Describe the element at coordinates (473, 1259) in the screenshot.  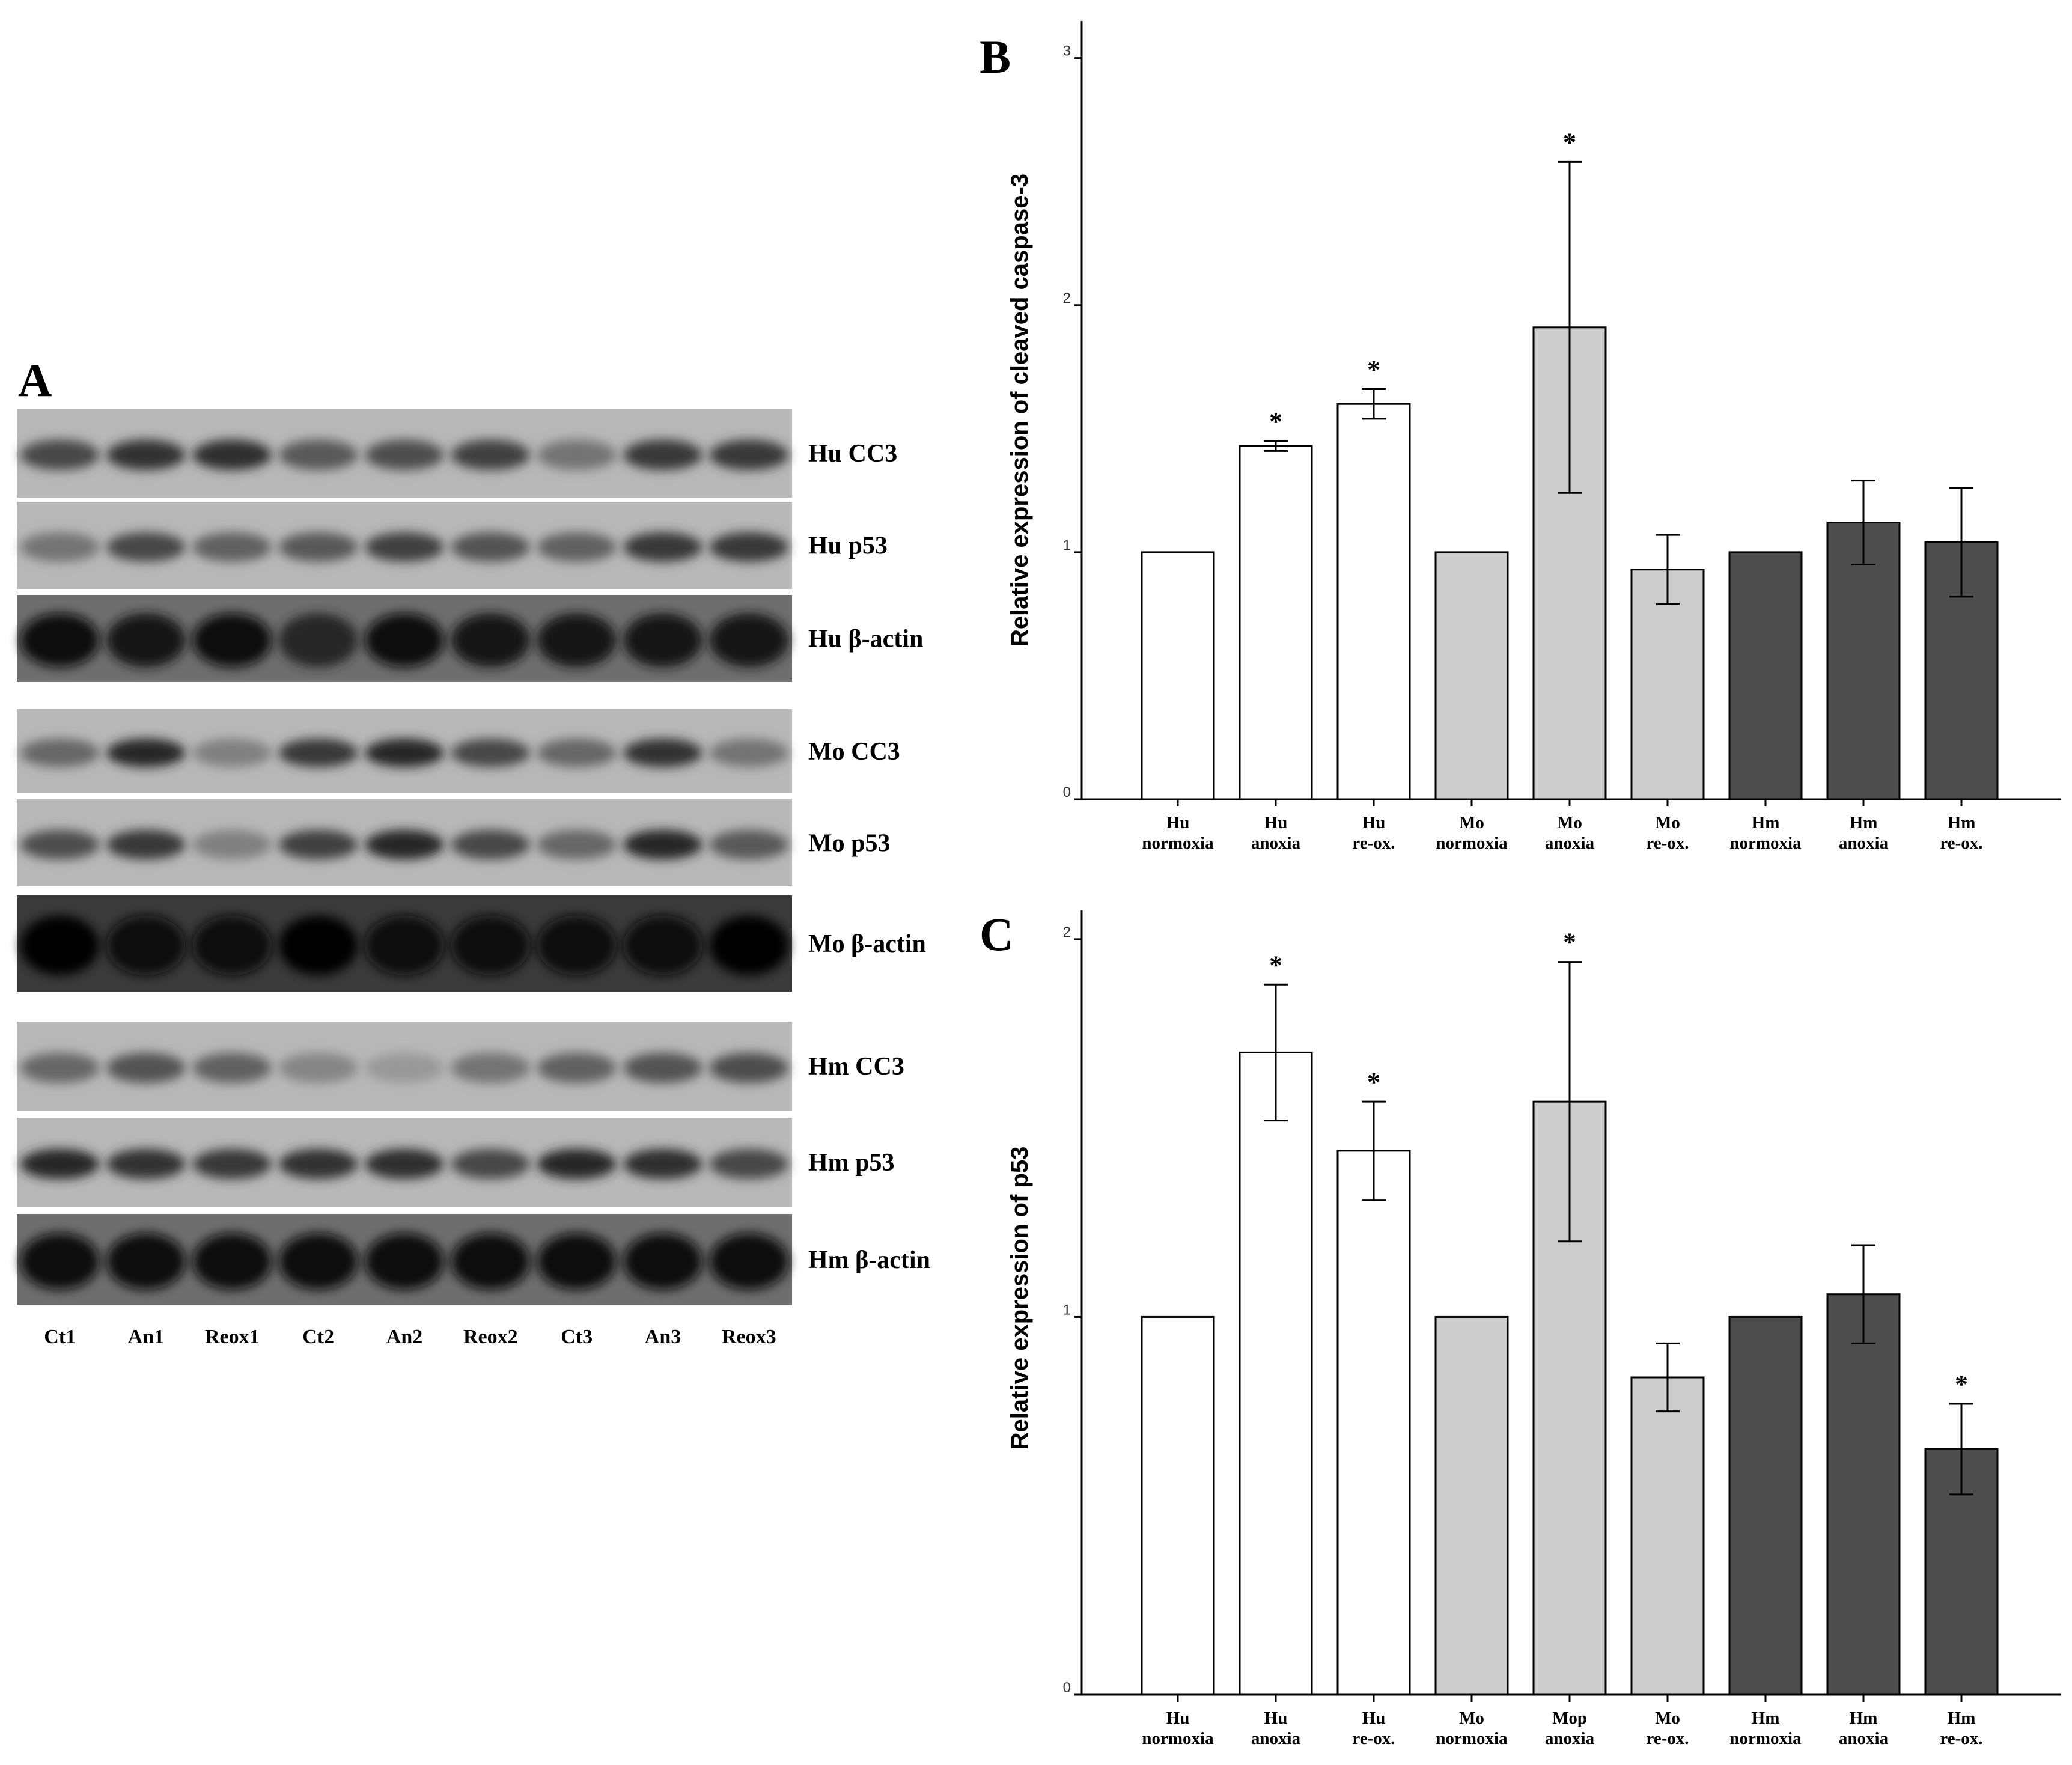
I see `blot-row: Hm β-actin` at that location.